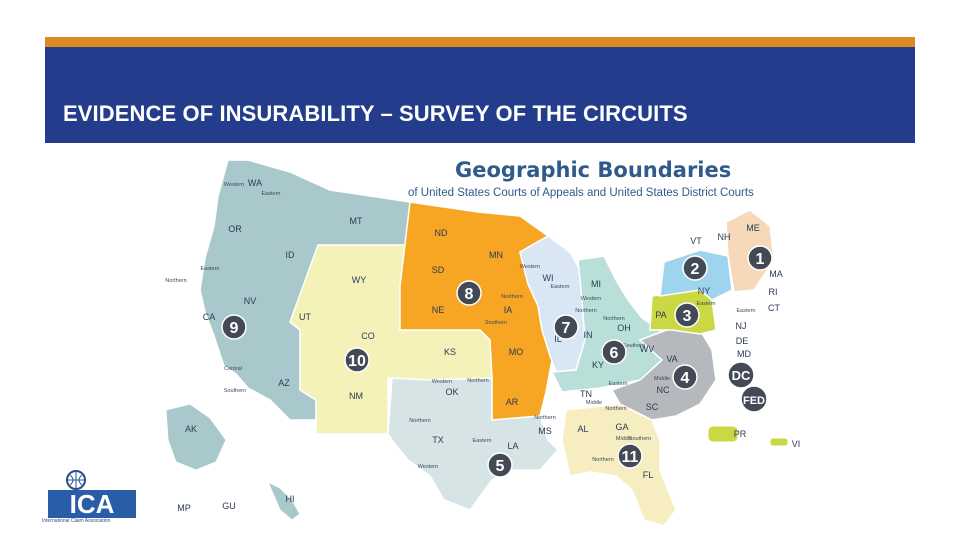  I want to click on state-label-ne: NE, so click(438, 310).